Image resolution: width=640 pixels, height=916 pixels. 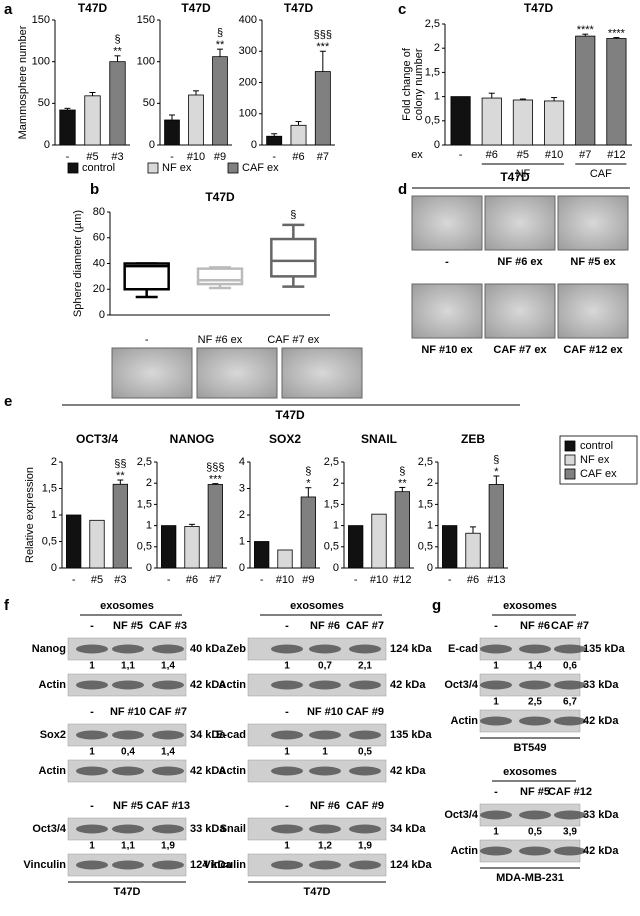 I want to click on legend-label: CAF ex, so click(x=598, y=474).